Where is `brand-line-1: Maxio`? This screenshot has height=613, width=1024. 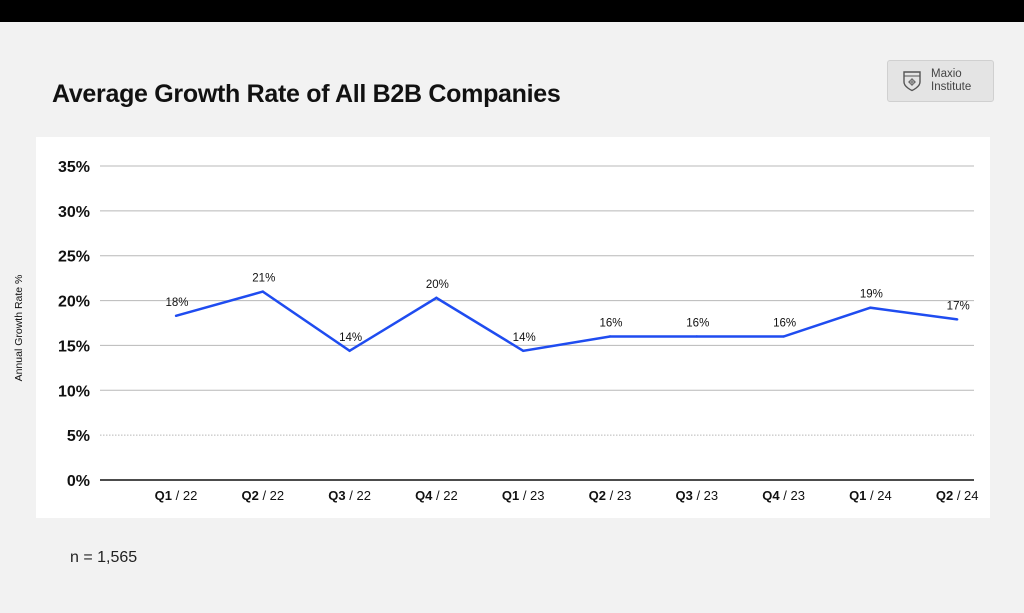 brand-line-1: Maxio is located at coordinates (946, 74).